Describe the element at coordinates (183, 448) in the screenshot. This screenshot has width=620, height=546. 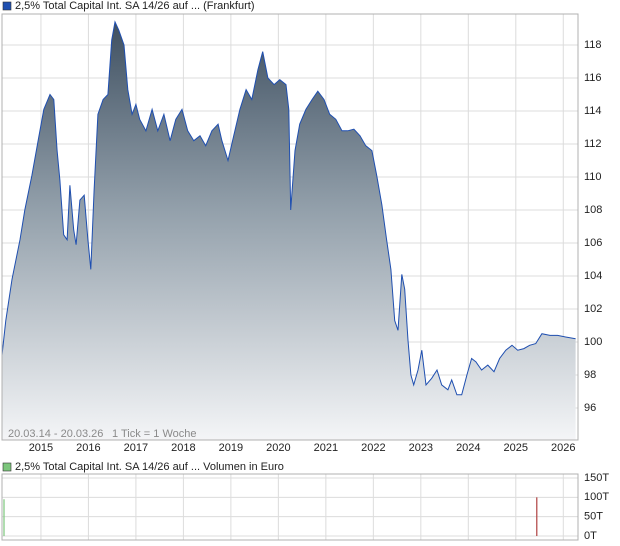
I see `x-tick-label: 2018` at that location.